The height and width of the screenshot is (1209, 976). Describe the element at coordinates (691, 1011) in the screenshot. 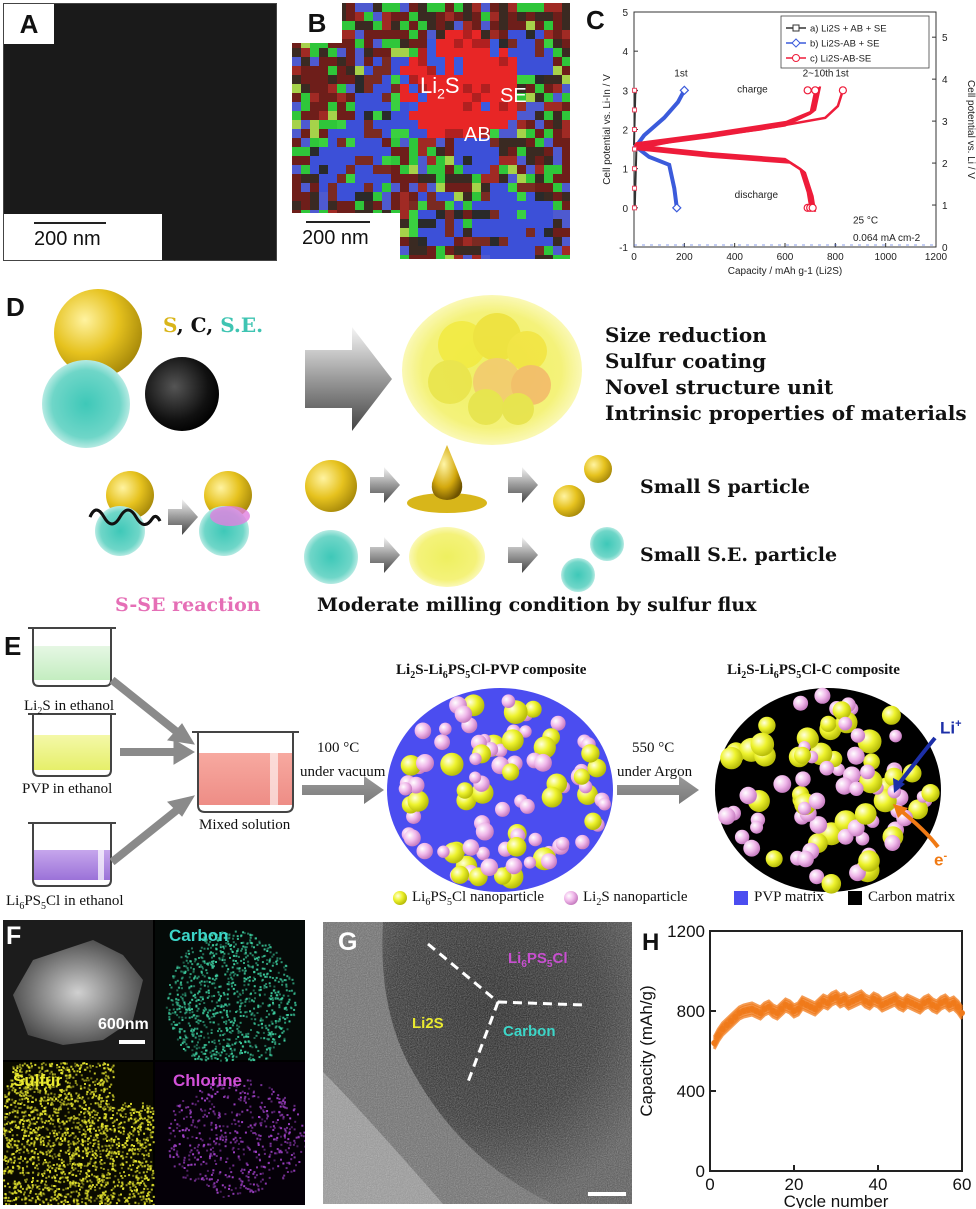

I see `y-tick-label: 800` at that location.